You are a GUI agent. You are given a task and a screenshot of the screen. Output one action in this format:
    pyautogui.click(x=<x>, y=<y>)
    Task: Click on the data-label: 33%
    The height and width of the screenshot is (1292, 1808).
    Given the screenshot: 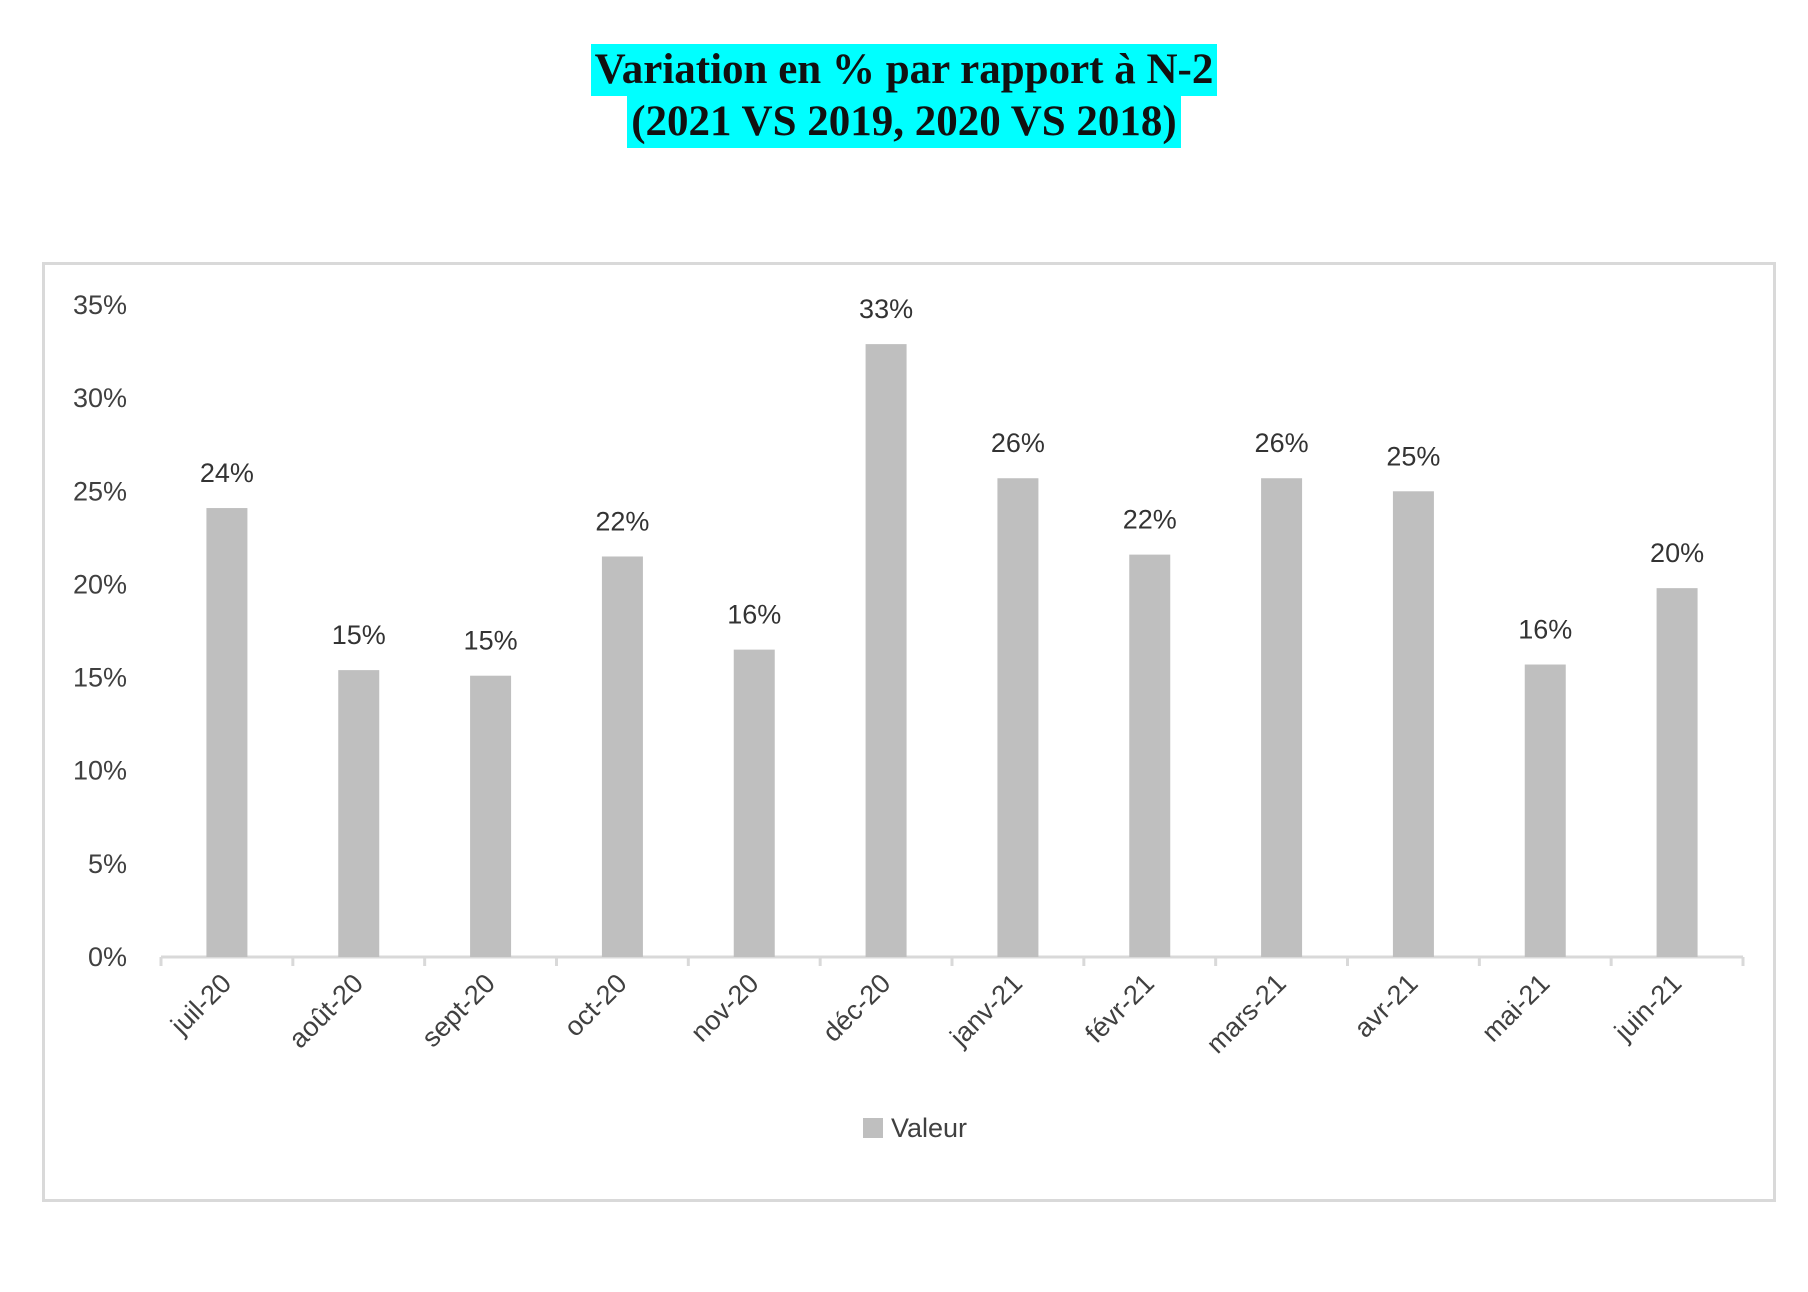 What is the action you would take?
    pyautogui.click(x=886, y=309)
    